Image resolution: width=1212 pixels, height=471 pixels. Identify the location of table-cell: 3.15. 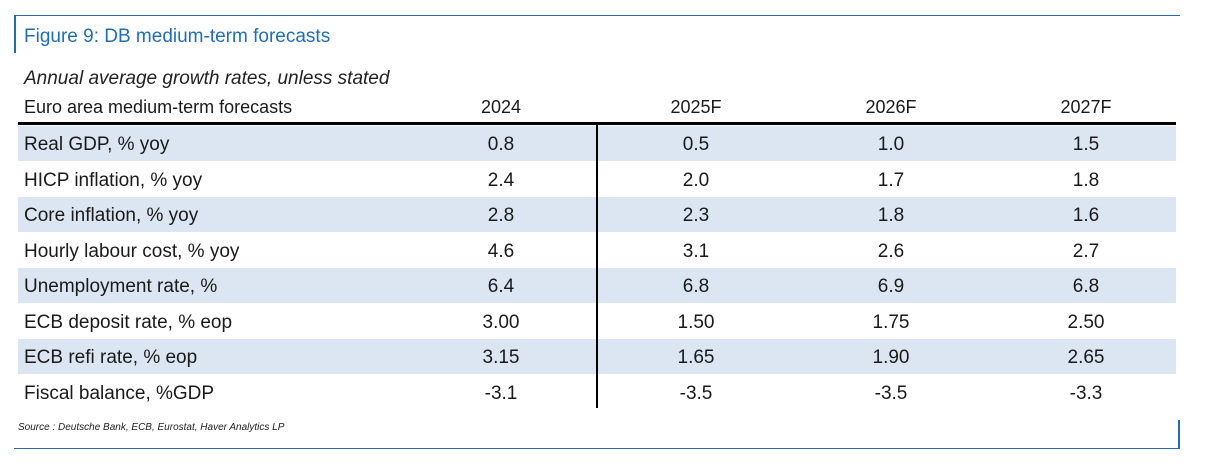
(501, 357).